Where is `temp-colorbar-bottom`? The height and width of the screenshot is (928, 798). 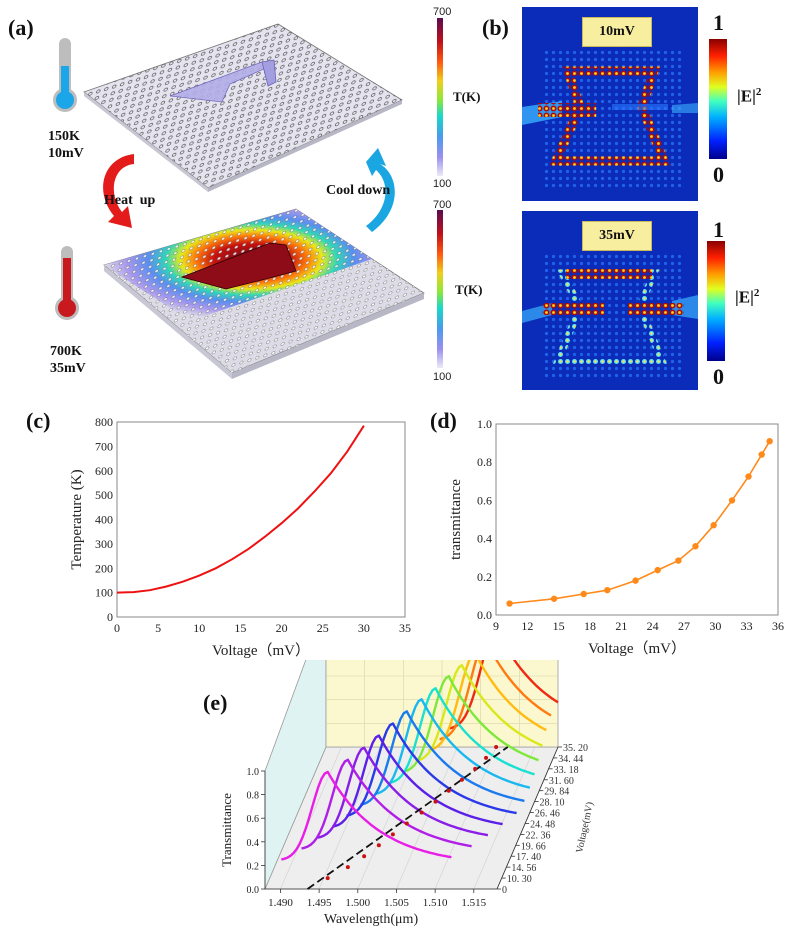
temp-colorbar-bottom is located at coordinates (440, 289).